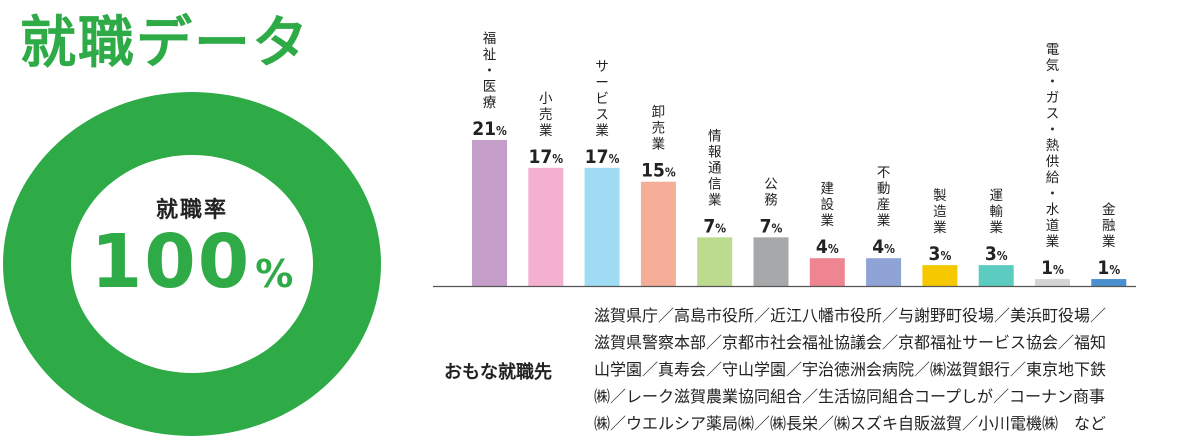 The height and width of the screenshot is (448, 1179). What do you see at coordinates (771, 192) in the screenshot?
I see `category-label: 公務` at bounding box center [771, 192].